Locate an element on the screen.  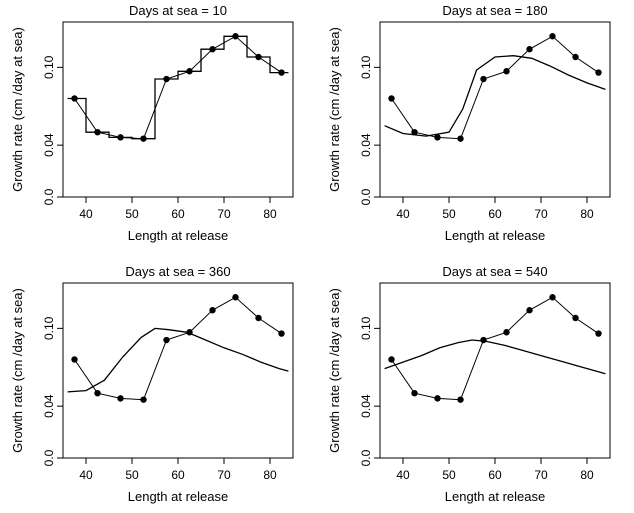
panel-title: Days at sea = 180 is located at coordinates (494, 10).